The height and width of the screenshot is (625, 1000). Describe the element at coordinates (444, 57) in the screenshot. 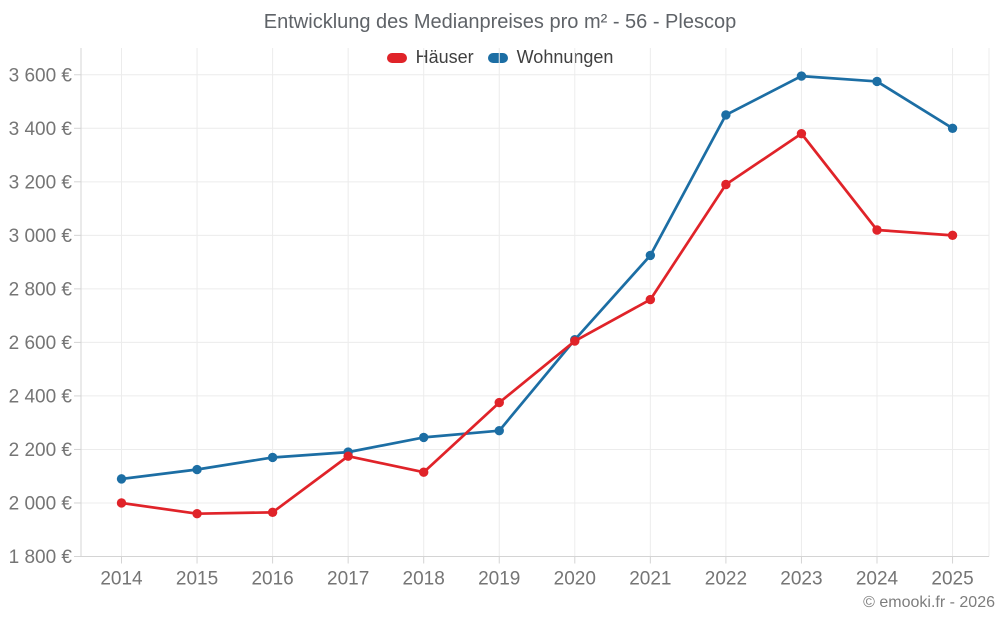

I see `legend-label-haeuser: Häuser` at that location.